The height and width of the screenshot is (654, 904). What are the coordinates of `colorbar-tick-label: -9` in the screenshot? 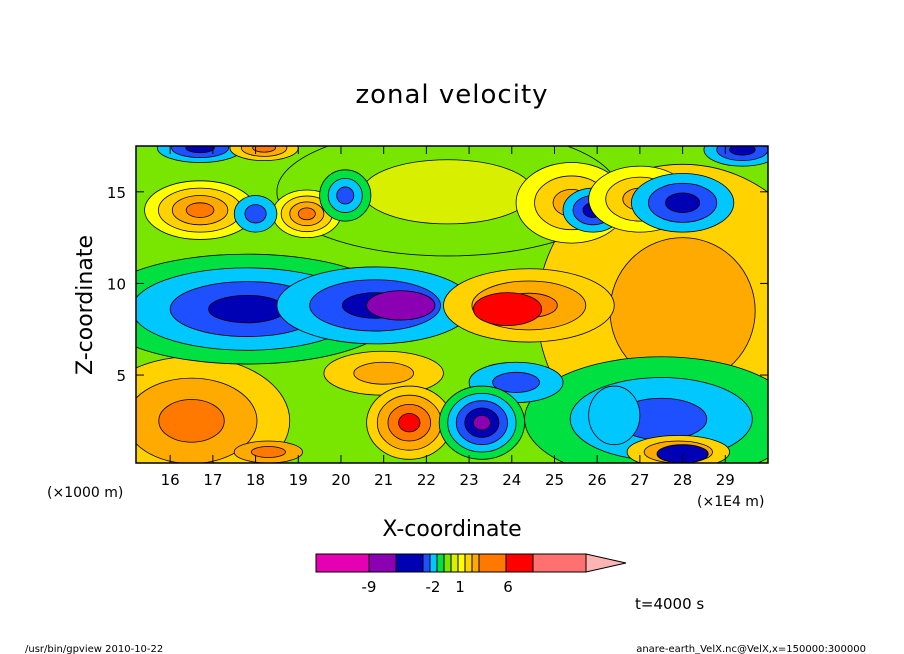 It's located at (369, 587).